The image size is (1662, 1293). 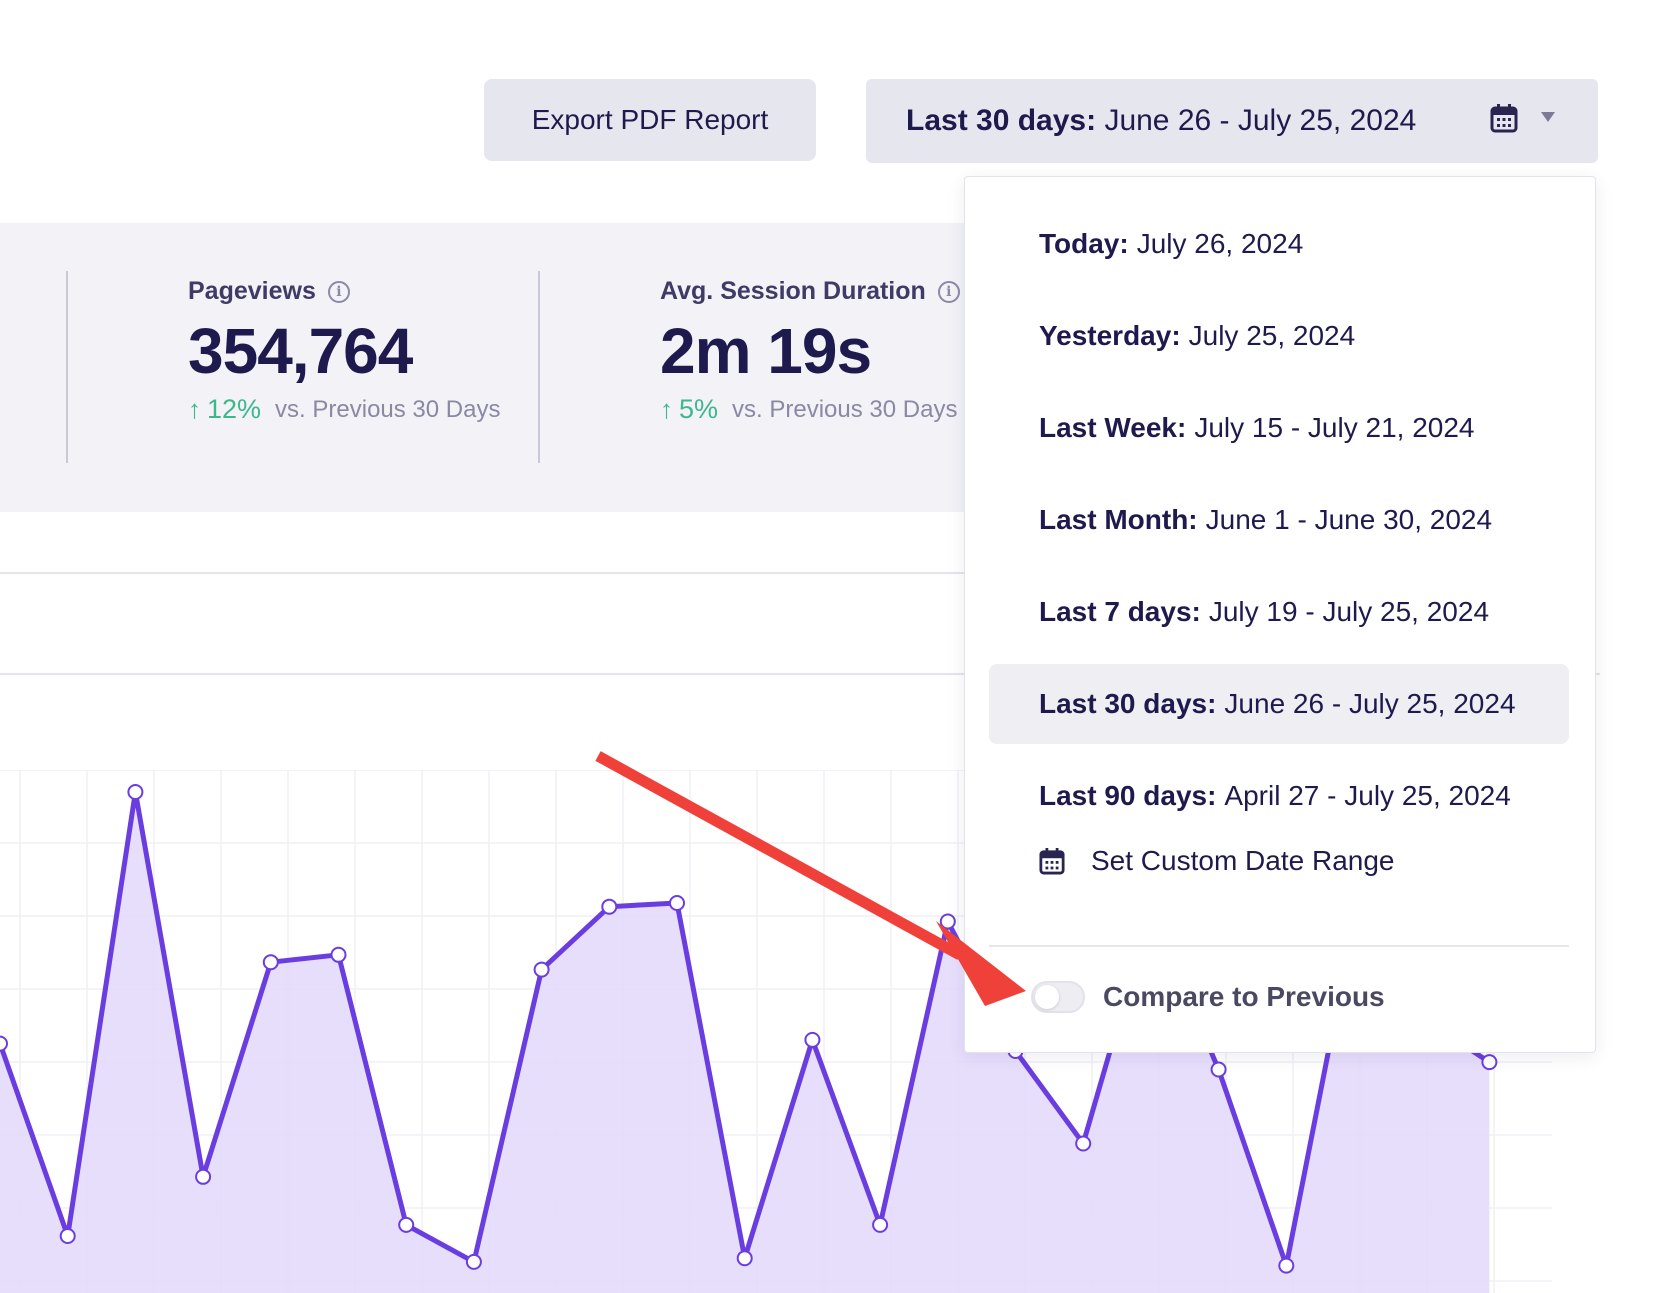 What do you see at coordinates (1367, 795) in the screenshot?
I see `option-dates: April 27 - July 25, 2024` at bounding box center [1367, 795].